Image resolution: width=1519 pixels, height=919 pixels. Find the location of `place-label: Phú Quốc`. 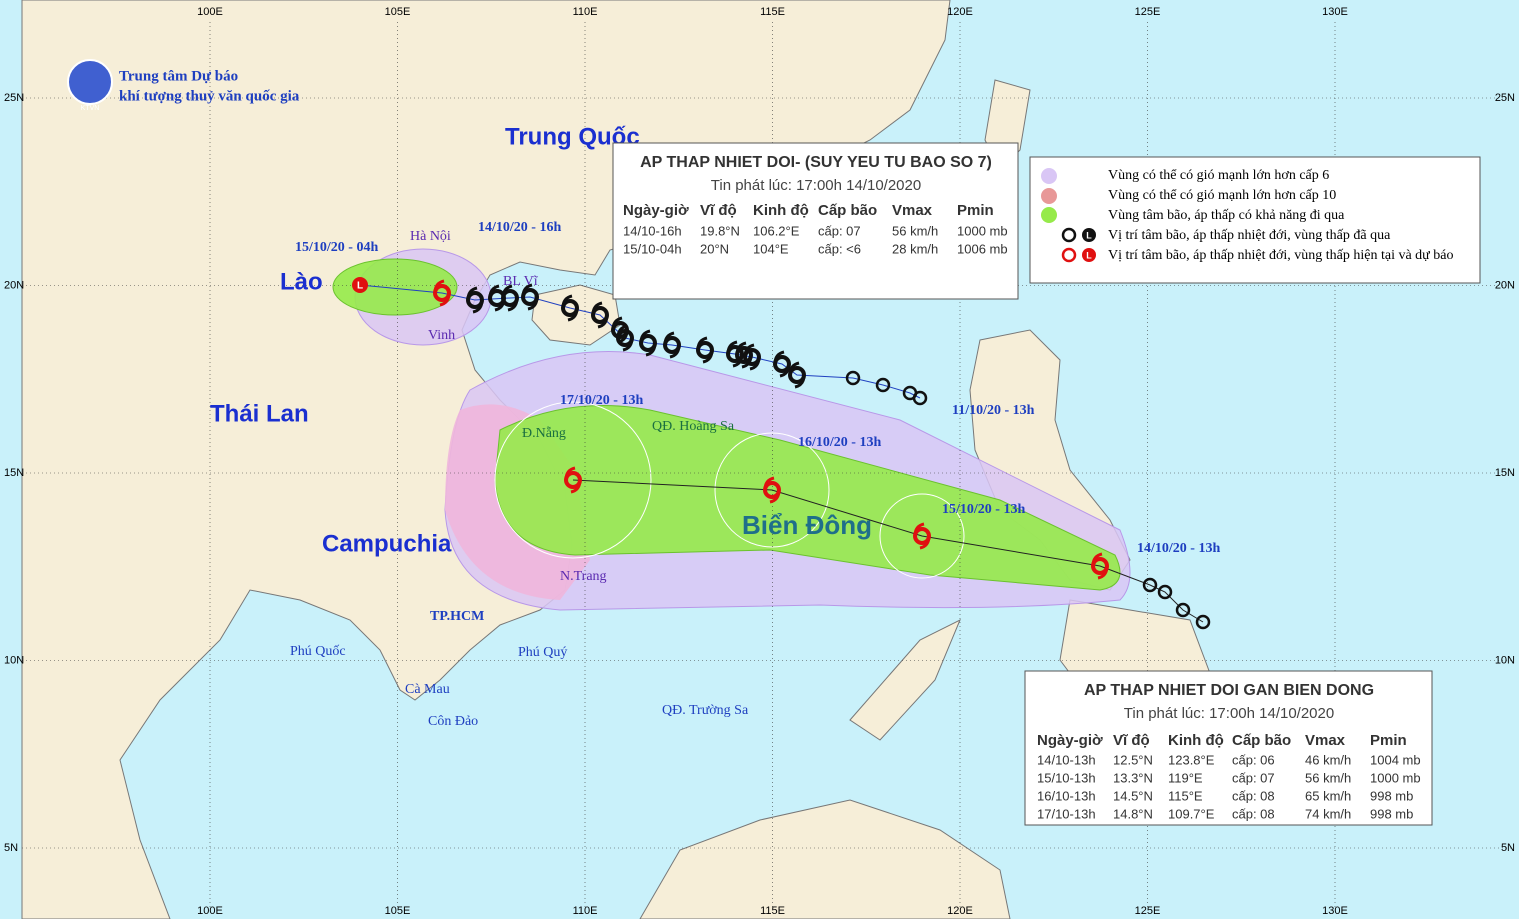

place-label: Phú Quốc is located at coordinates (318, 651).